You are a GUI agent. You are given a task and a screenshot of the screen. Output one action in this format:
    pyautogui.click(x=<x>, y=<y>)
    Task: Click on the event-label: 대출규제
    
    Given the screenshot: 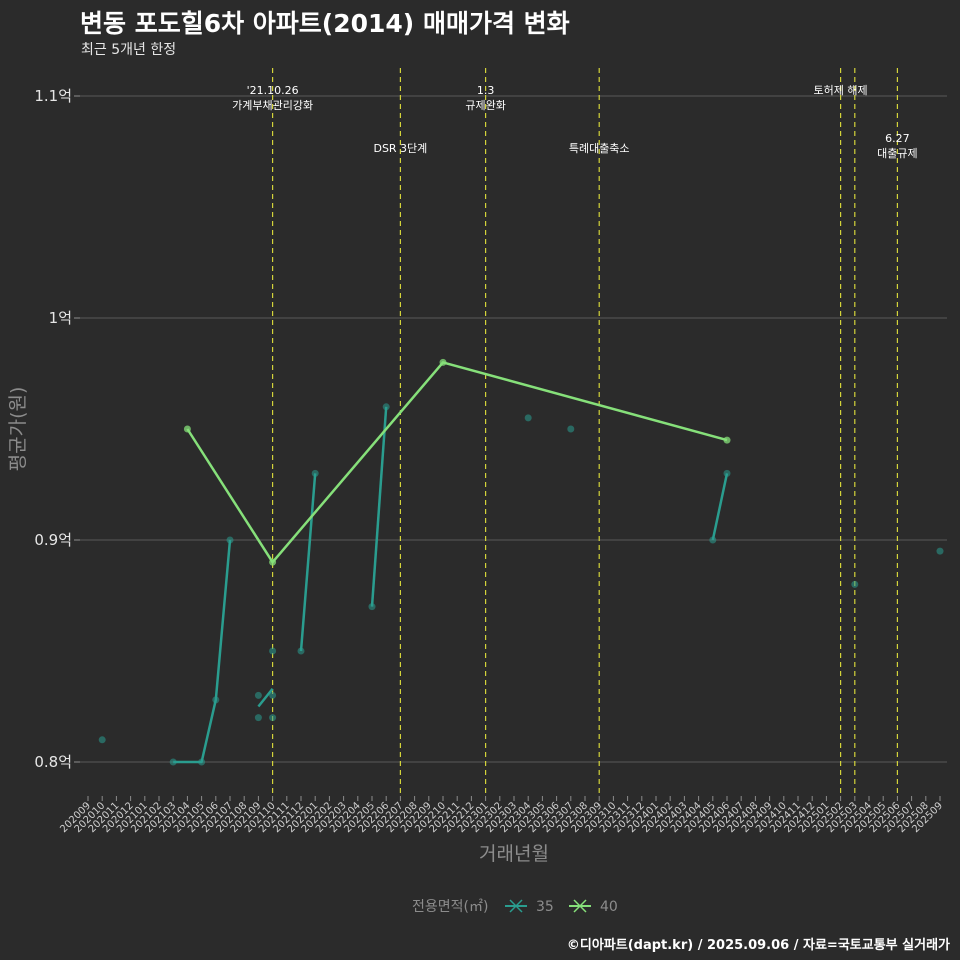 What is the action you would take?
    pyautogui.click(x=897, y=153)
    